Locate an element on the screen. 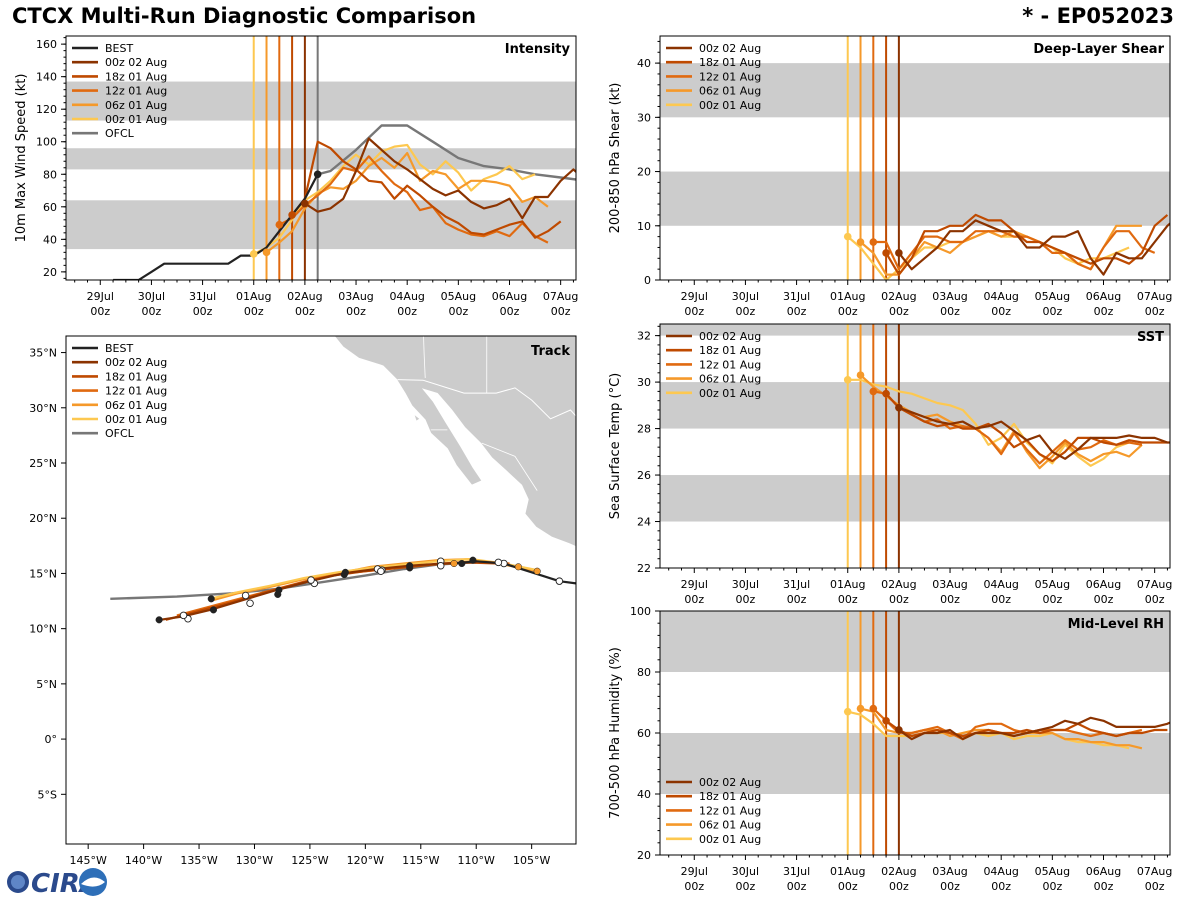  legend-label-00z-02-aug: 00z 02 Aug is located at coordinates (730, 782).